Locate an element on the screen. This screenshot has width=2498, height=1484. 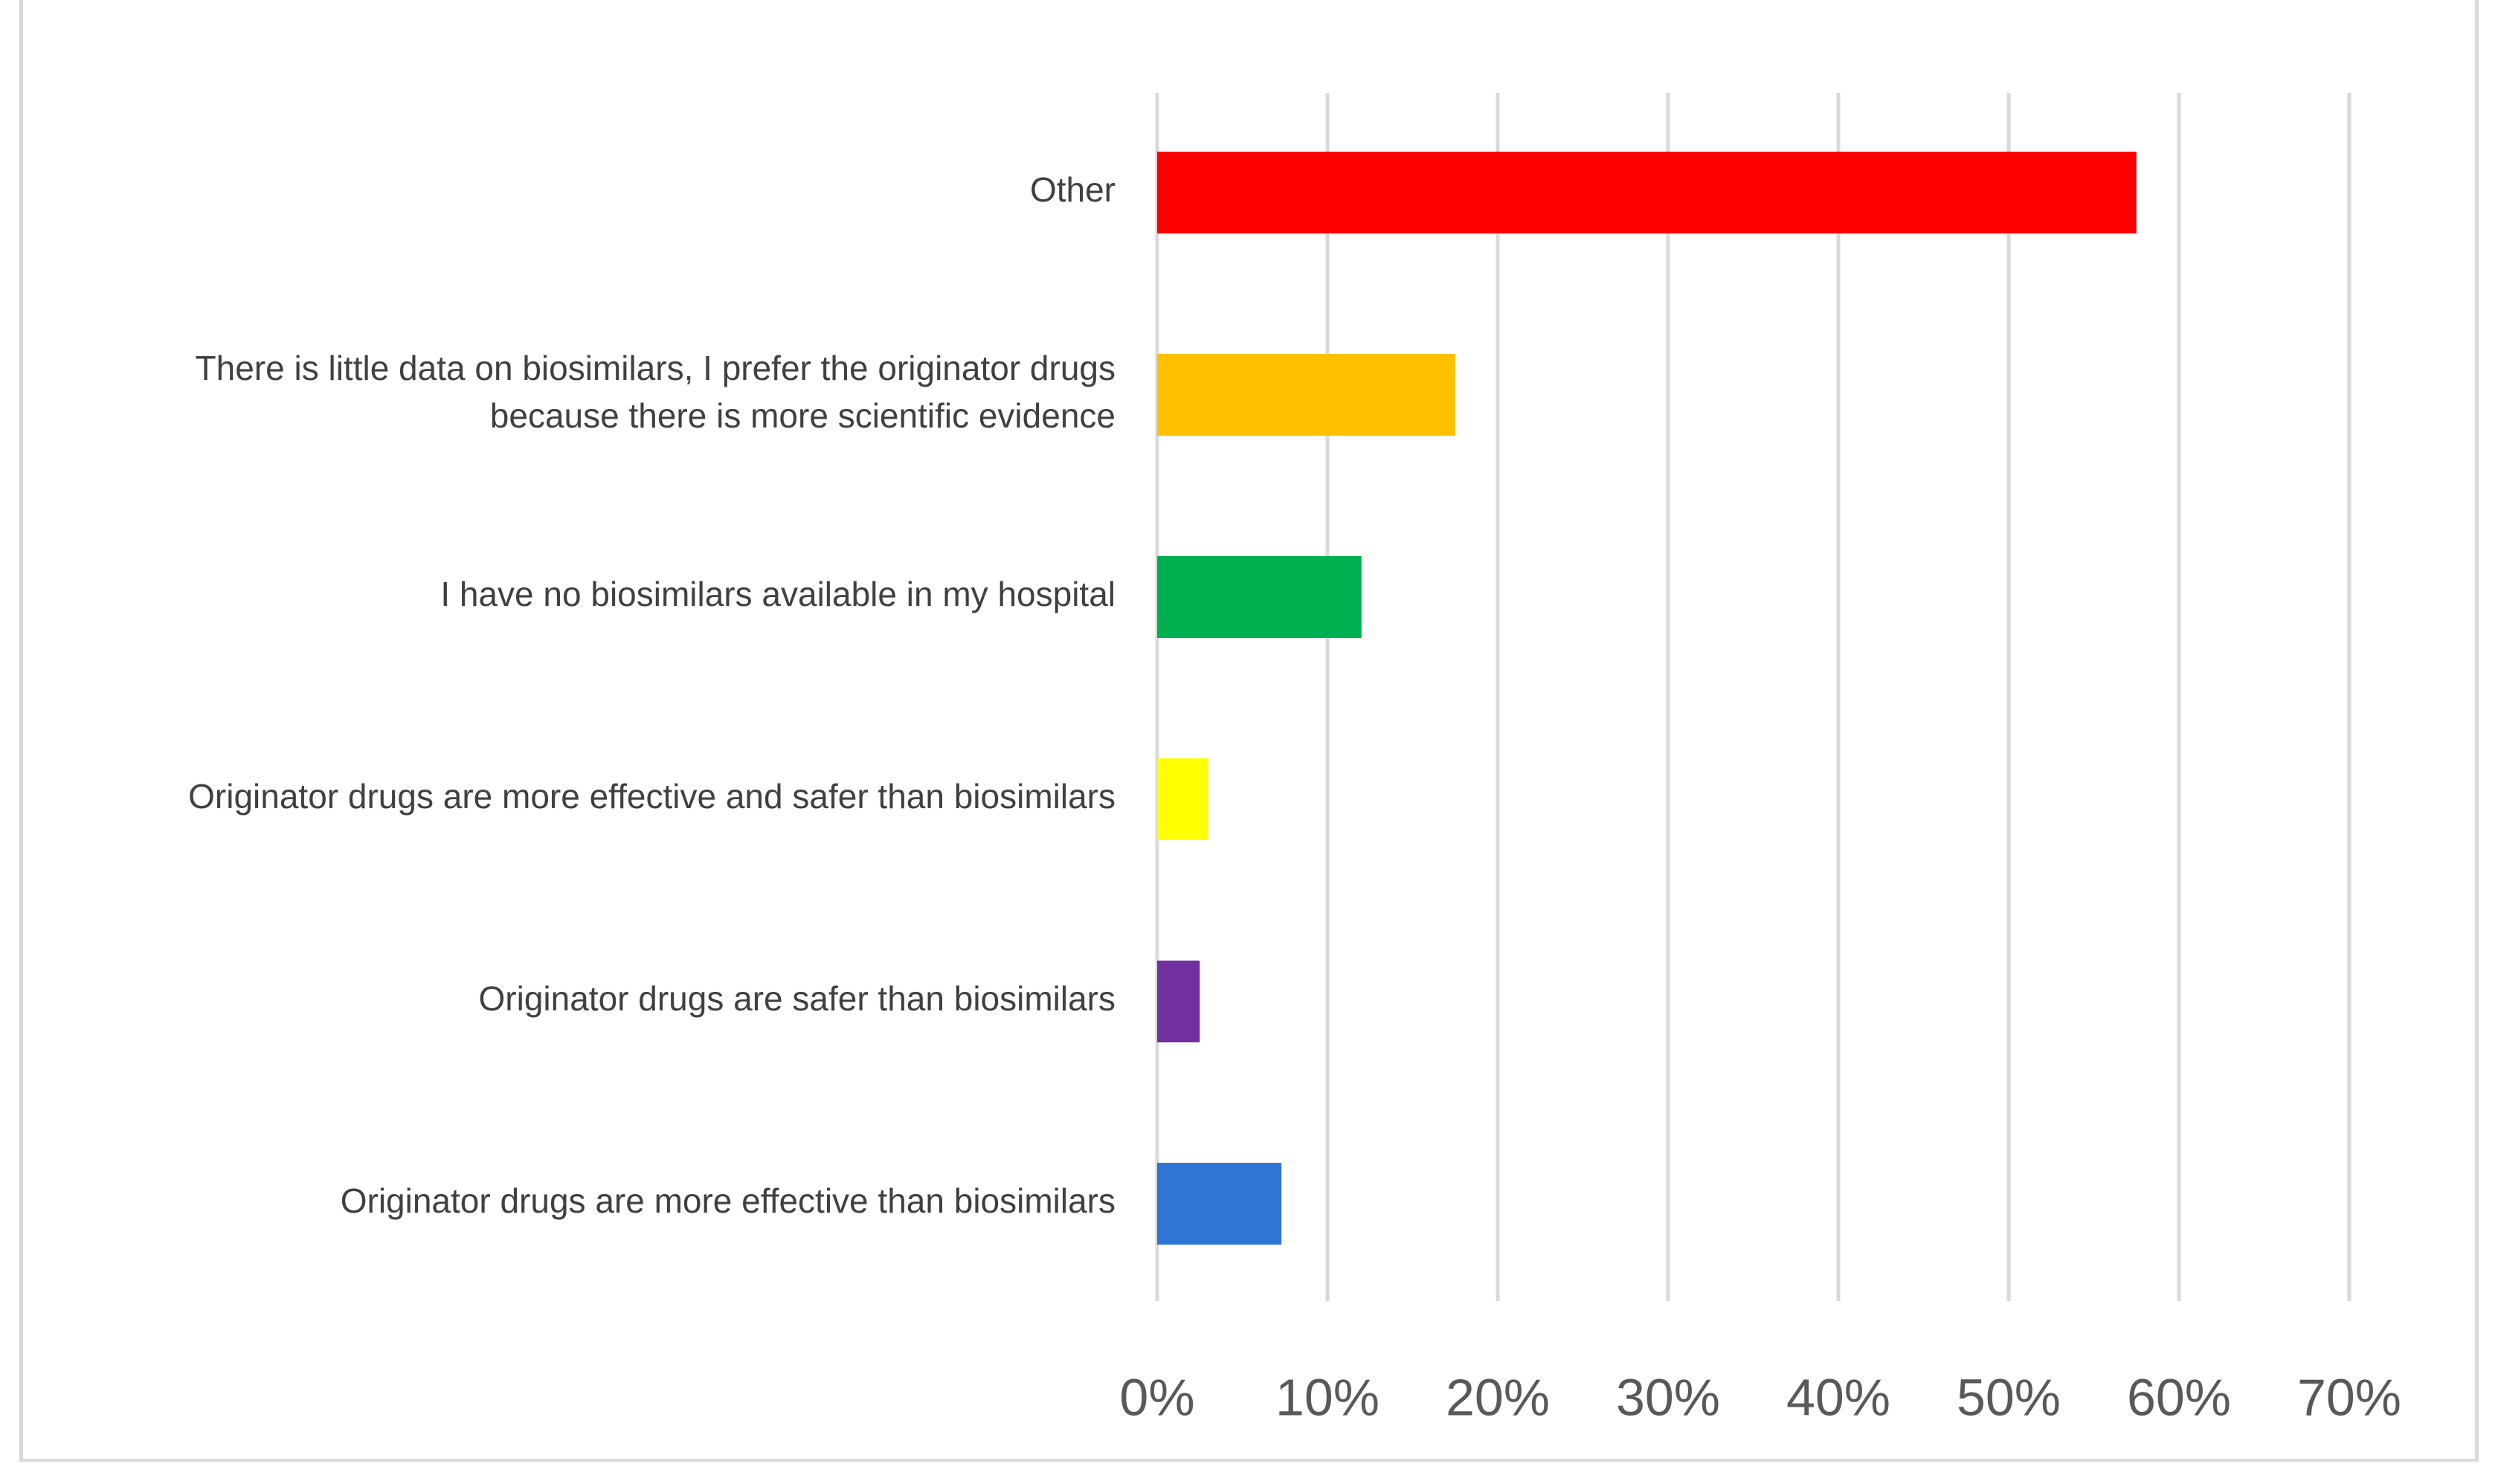
x-tick-label: 0% is located at coordinates (1157, 1397).